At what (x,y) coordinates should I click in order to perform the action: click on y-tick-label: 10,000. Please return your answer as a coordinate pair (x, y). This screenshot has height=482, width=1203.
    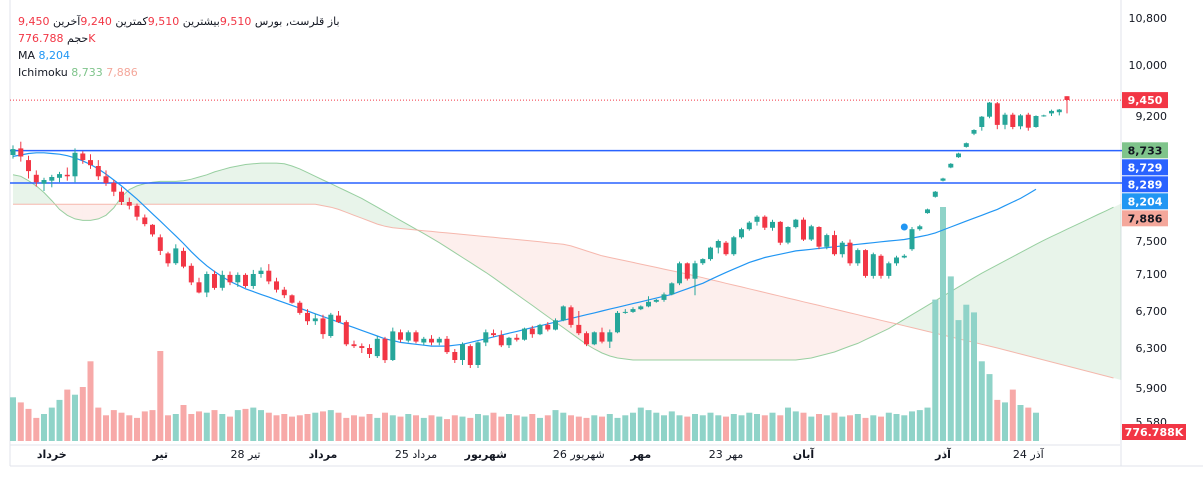
    Looking at the image, I should click on (1148, 65).